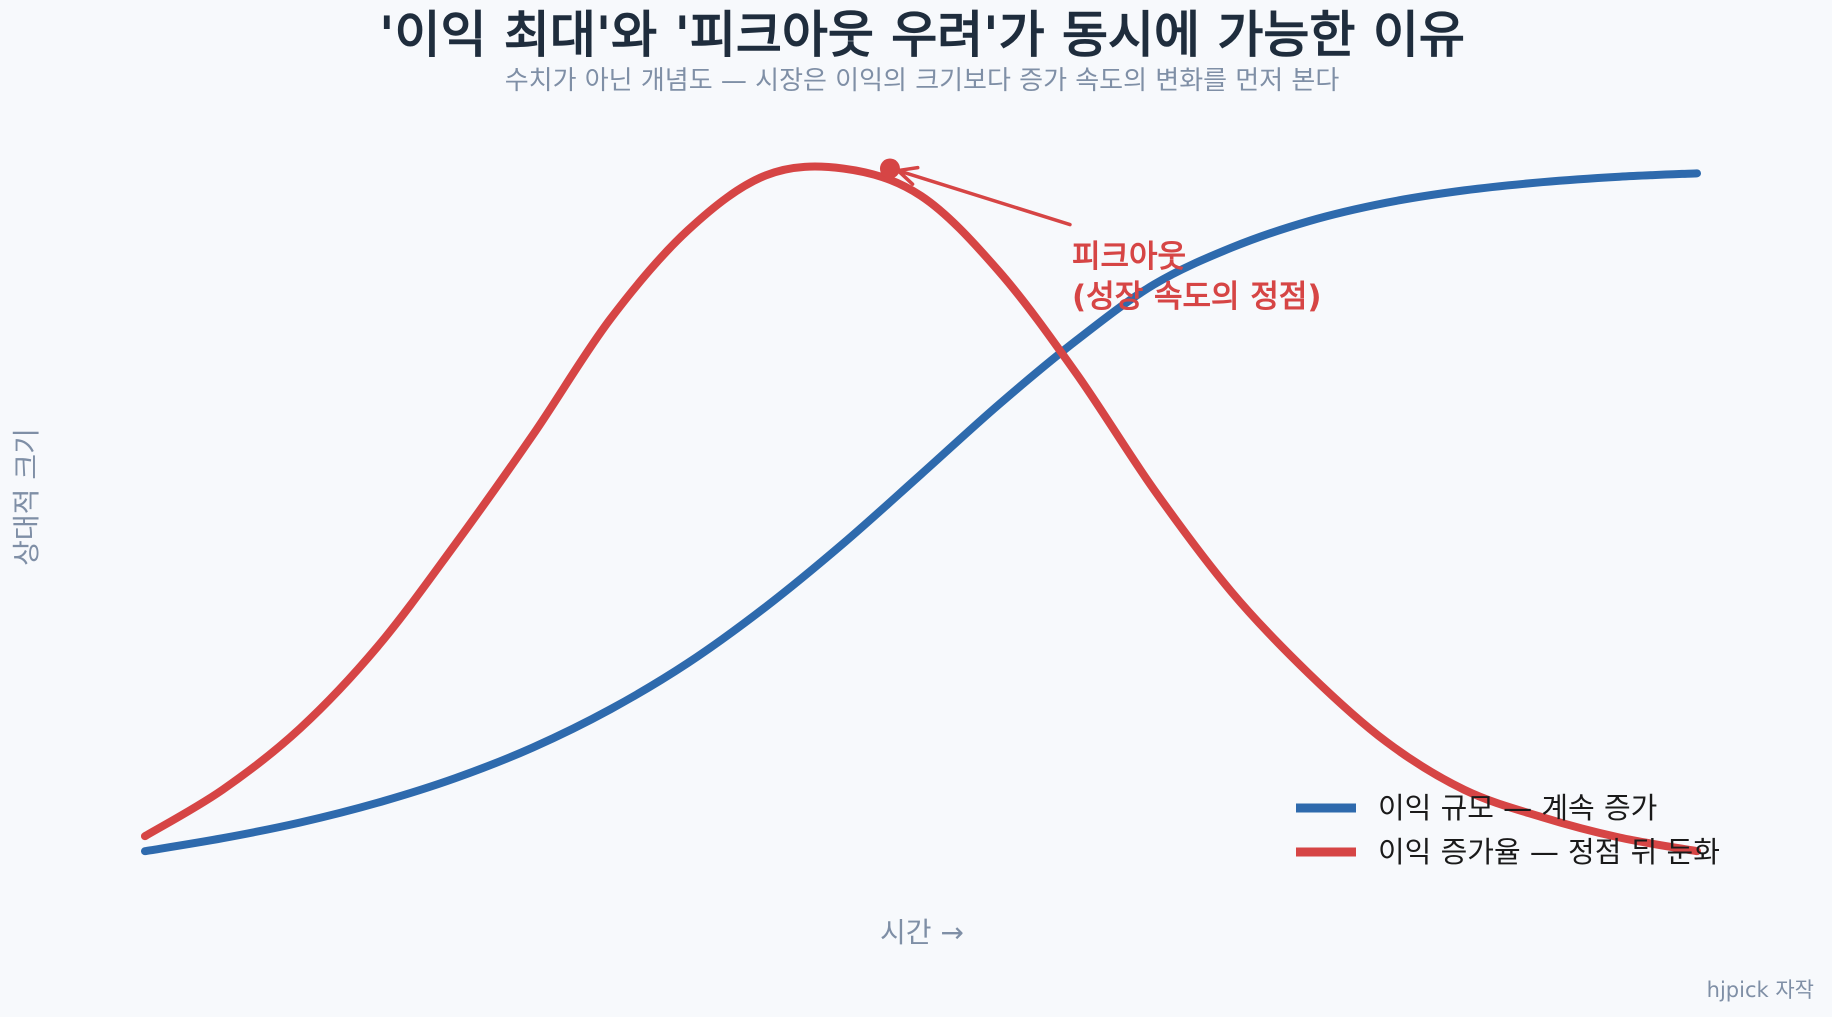  I want to click on legend: 이익 규모 — 계속 증가 이익 증가율 — 정점 뒤 둔화, so click(1508, 830).